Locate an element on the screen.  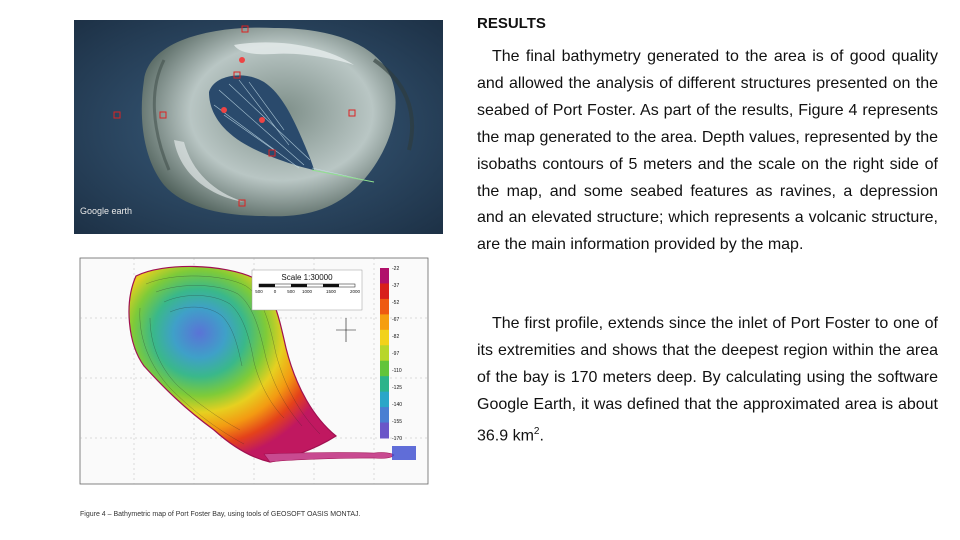
scale-tick: 1500 is located at coordinates (331, 291).